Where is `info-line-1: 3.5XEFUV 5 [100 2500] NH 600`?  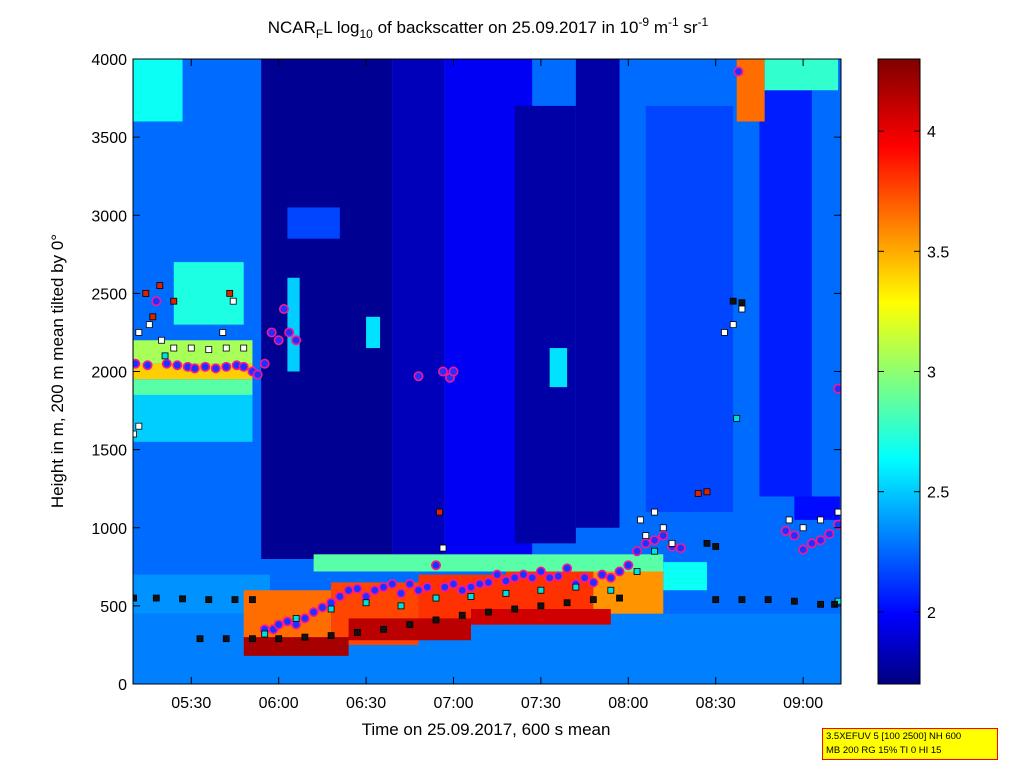 info-line-1: 3.5XEFUV 5 [100 2500] NH 600 is located at coordinates (894, 736).